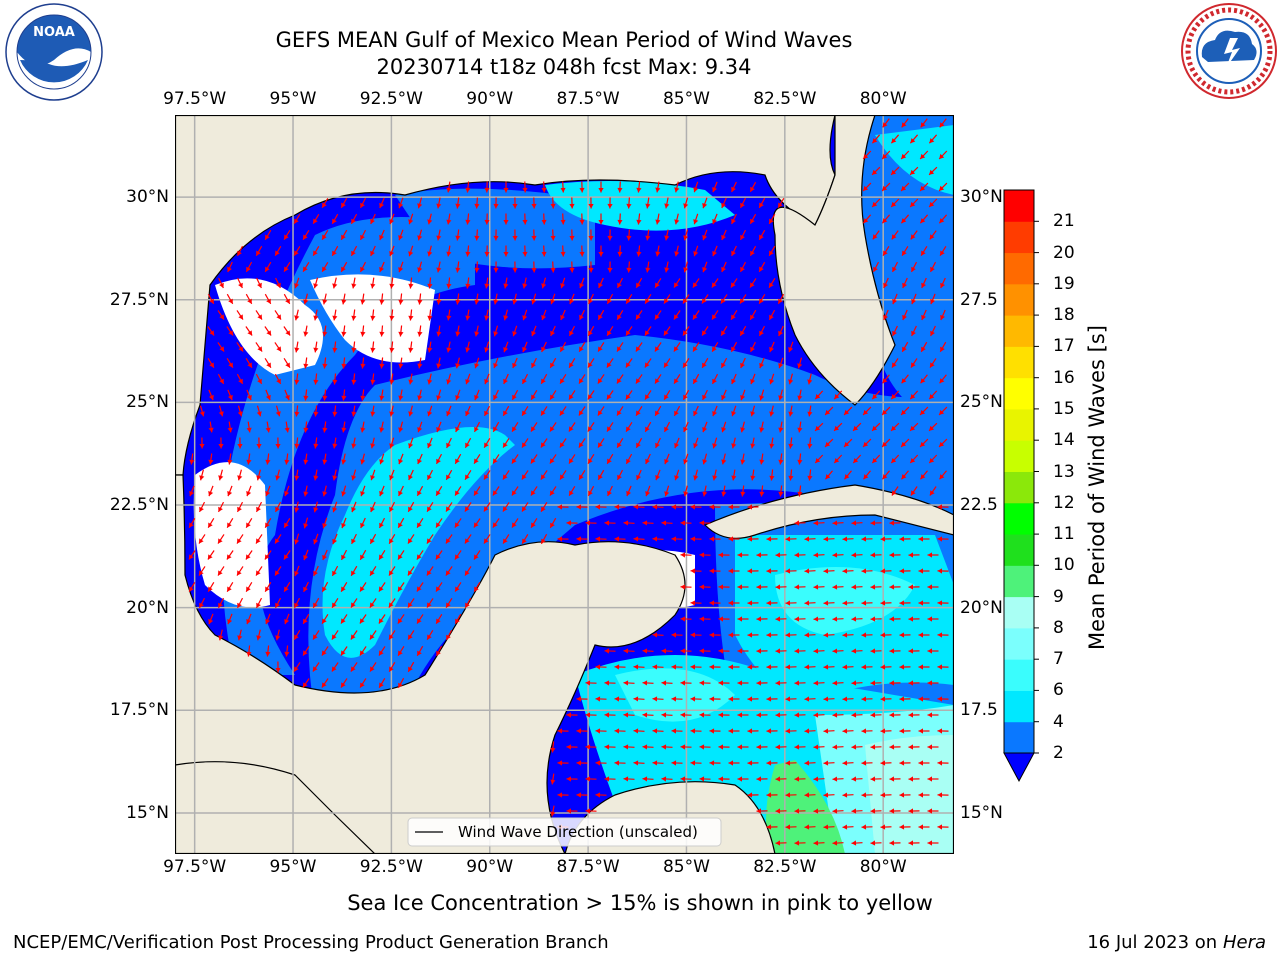 This screenshot has height=960, width=1280. I want to click on lat-tick-label-left: 27.5°N, so click(139, 299).